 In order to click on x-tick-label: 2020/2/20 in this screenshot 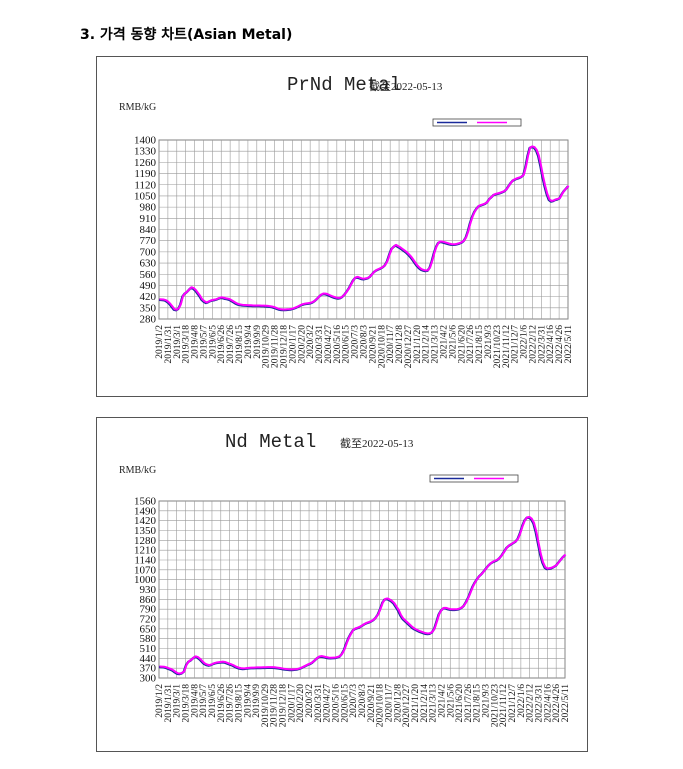, I will do `click(301, 703)`.